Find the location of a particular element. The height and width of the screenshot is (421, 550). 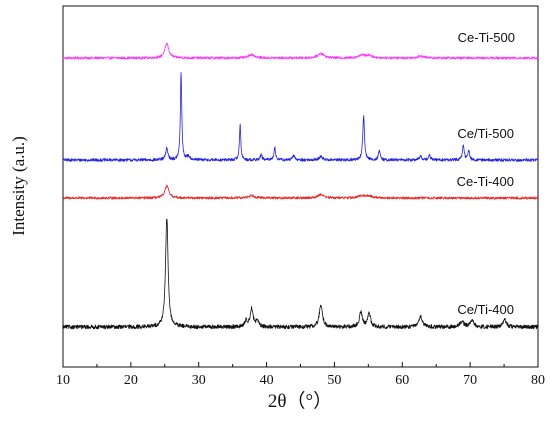

series-label-ce-ti-500: Ce/Ti-500 is located at coordinates (485, 133).